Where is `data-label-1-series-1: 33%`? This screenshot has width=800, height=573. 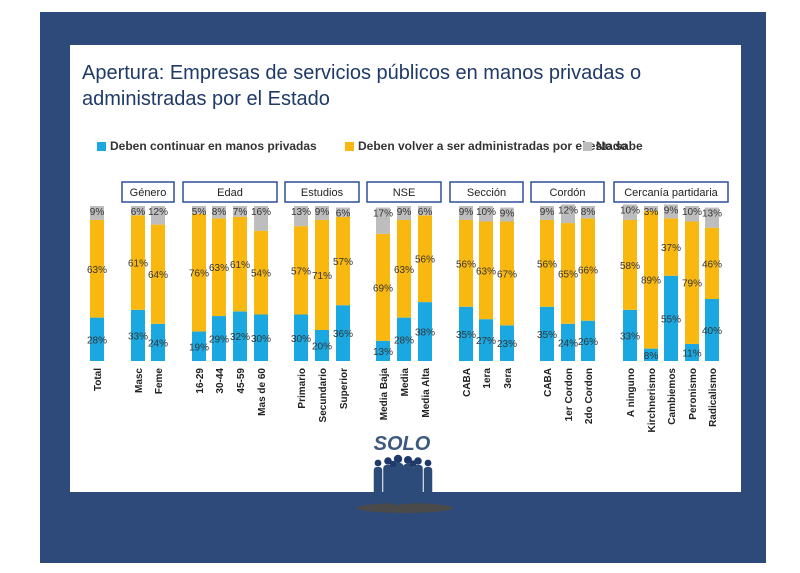
data-label-1-series-1: 33% is located at coordinates (138, 336).